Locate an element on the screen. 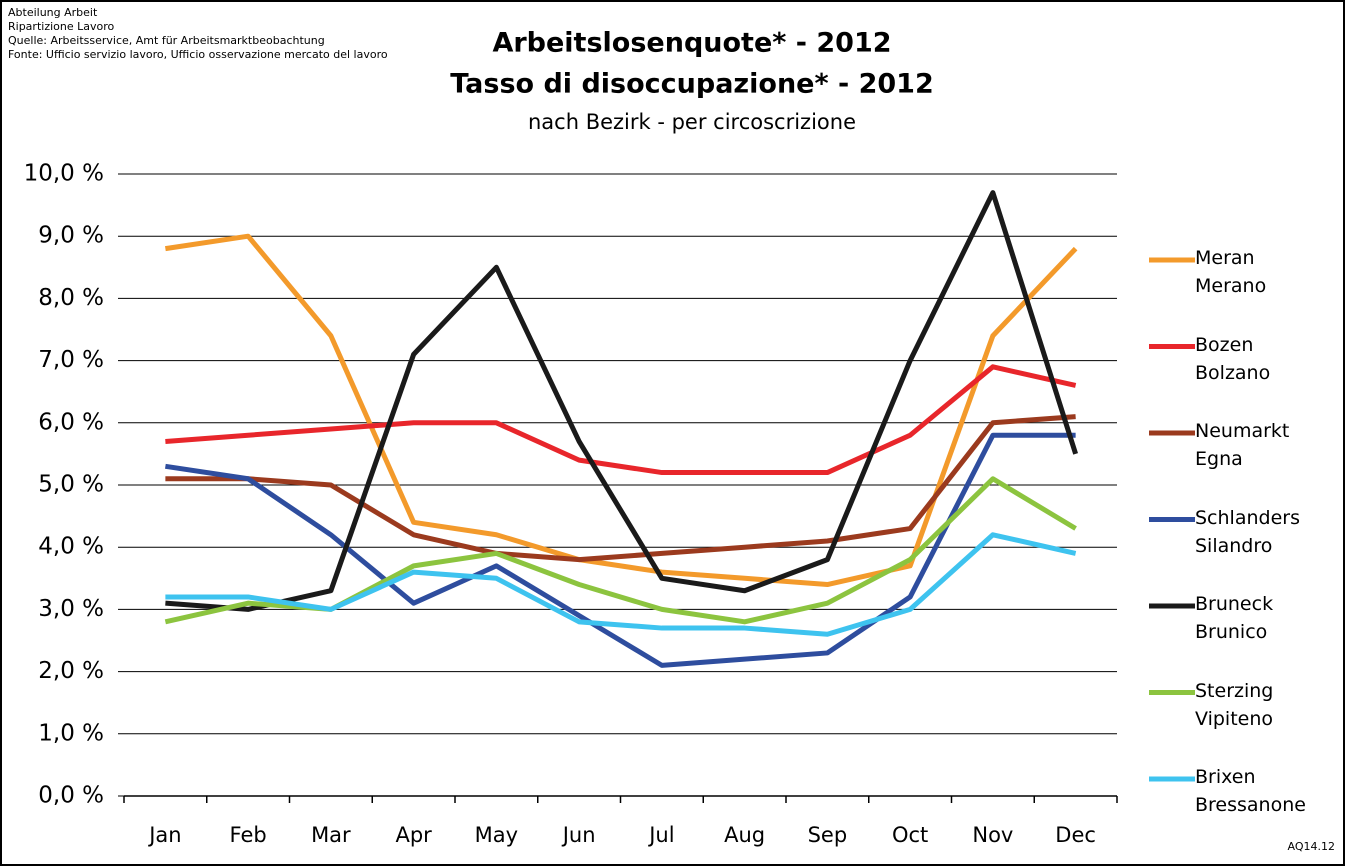 The height and width of the screenshot is (866, 1345). y-tick-label: 10,0 % is located at coordinates (64, 174).